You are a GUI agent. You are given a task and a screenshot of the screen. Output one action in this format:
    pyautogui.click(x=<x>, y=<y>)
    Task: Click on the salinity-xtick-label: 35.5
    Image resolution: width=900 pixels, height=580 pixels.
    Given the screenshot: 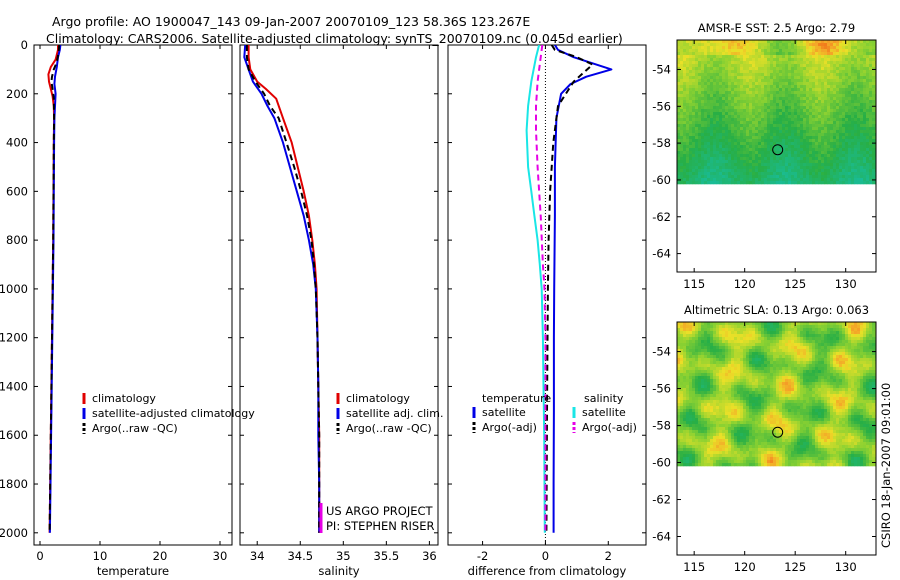 What is the action you would take?
    pyautogui.click(x=387, y=556)
    